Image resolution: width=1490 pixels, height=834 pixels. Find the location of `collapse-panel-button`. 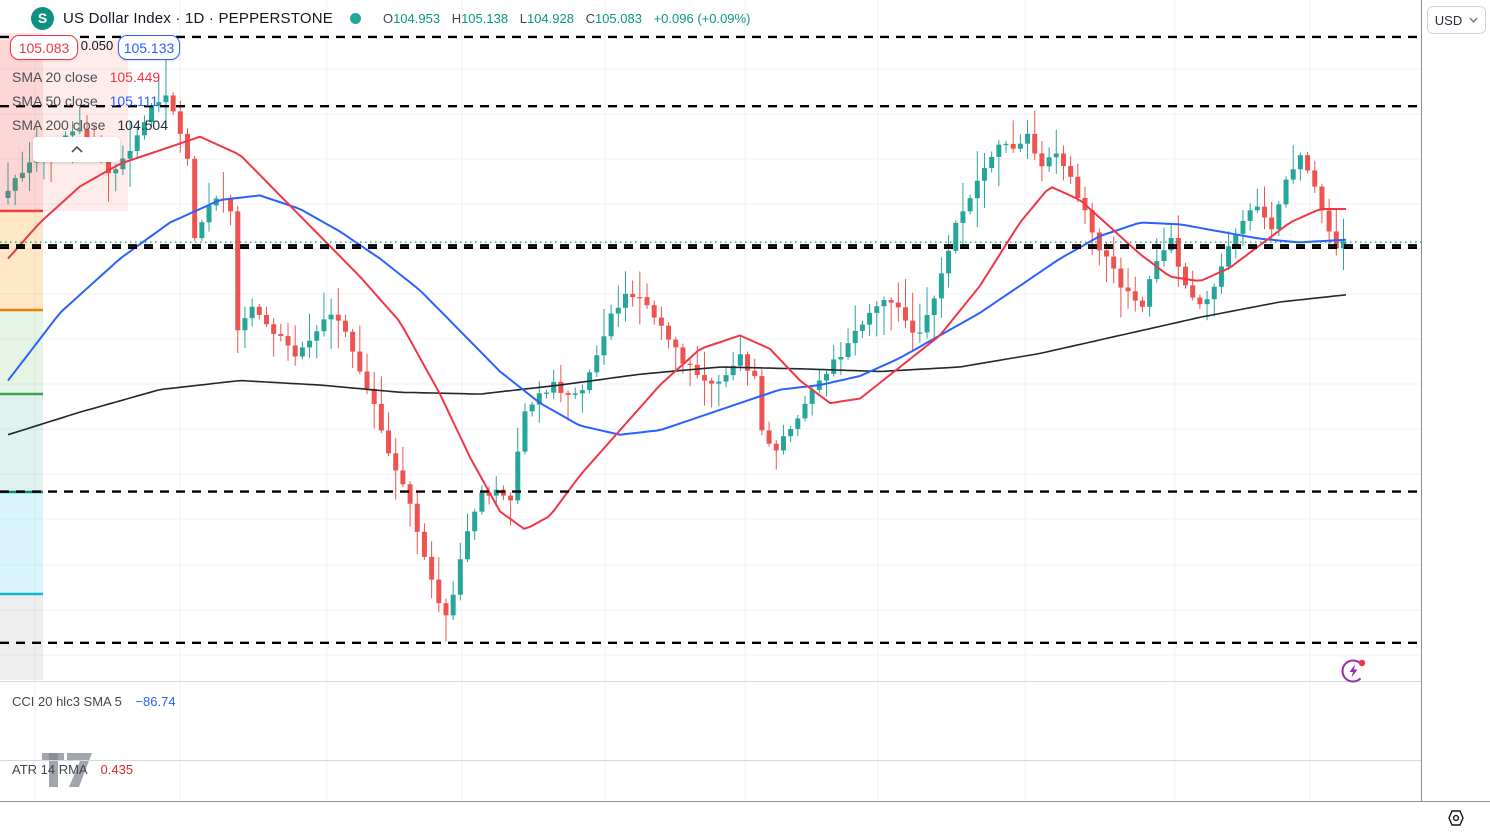

collapse-panel-button is located at coordinates (76, 149).